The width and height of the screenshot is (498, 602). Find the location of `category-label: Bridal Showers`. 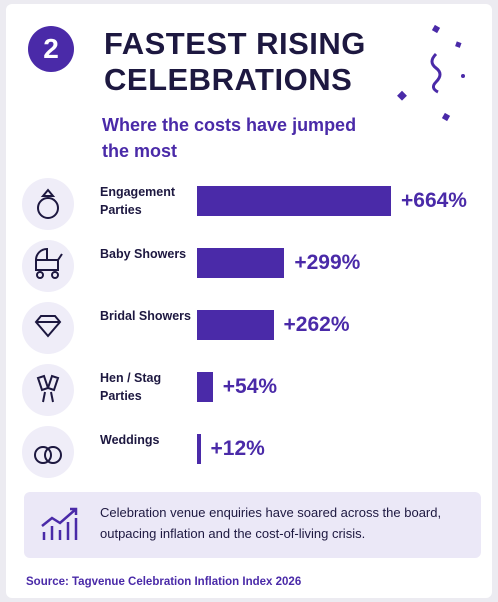

category-label: Bridal Showers is located at coordinates (145, 316).